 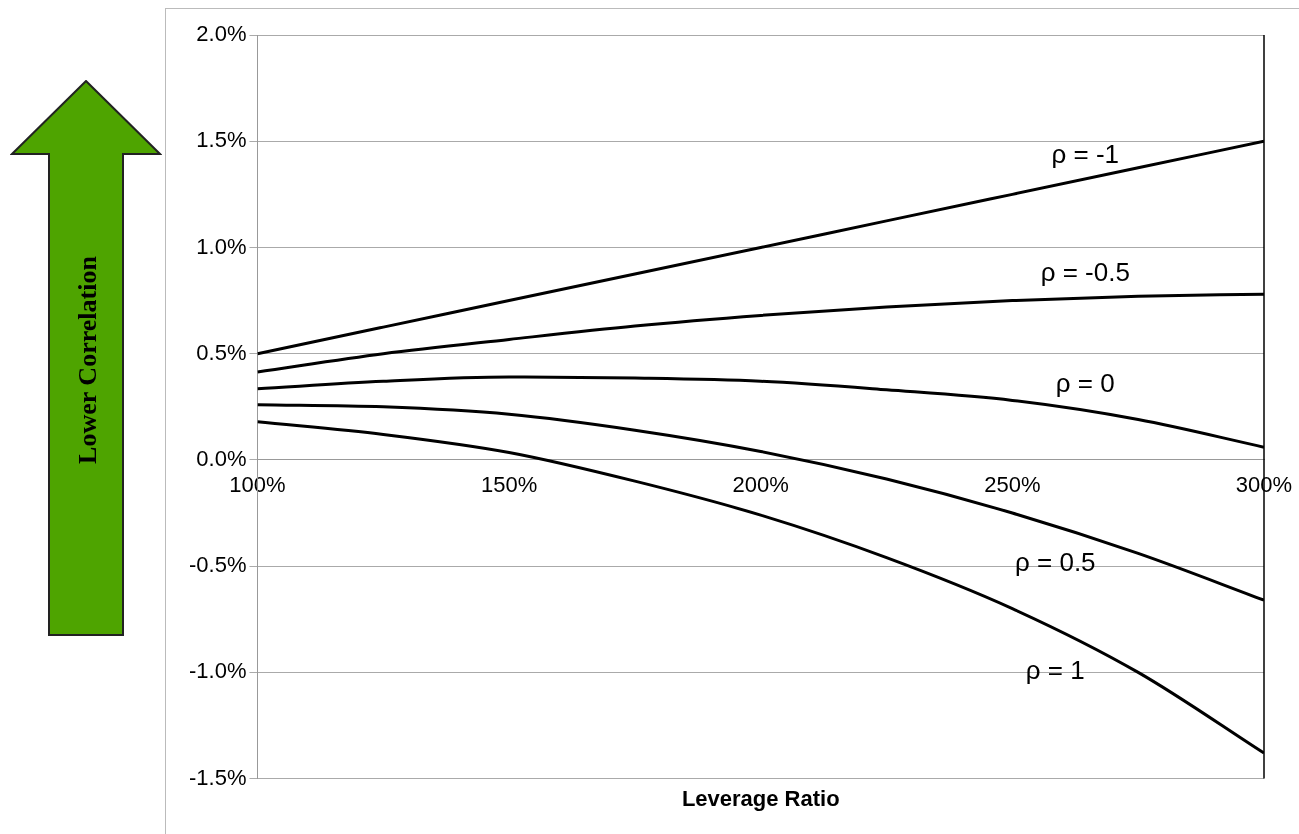 What do you see at coordinates (760, 485) in the screenshot?
I see `x-tick-label: 200%` at bounding box center [760, 485].